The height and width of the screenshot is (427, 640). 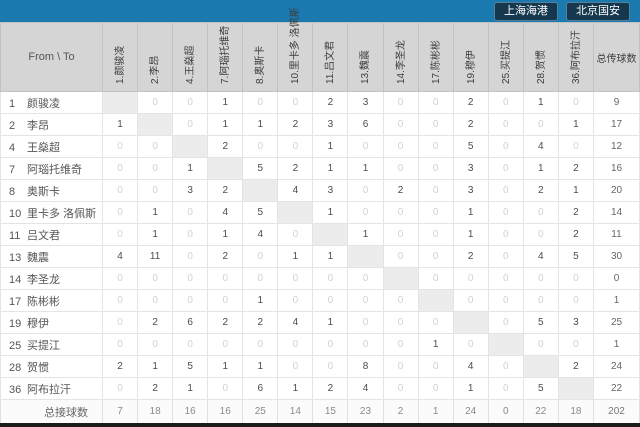 I want to click on row-total-cell: 20, so click(x=616, y=190).